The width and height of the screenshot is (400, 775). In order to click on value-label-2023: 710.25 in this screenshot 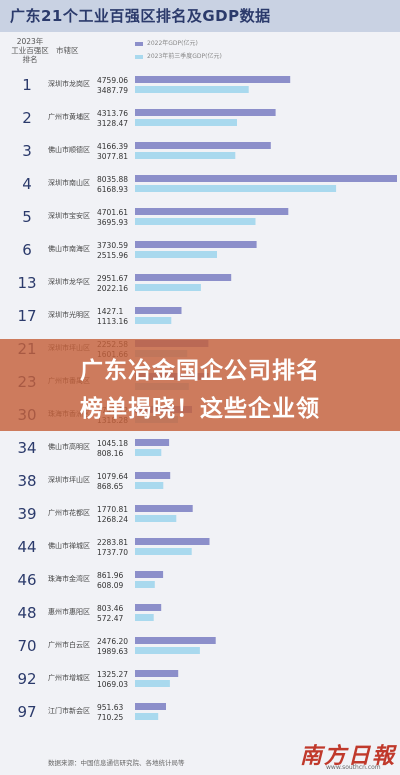, I will do `click(110, 717)`.